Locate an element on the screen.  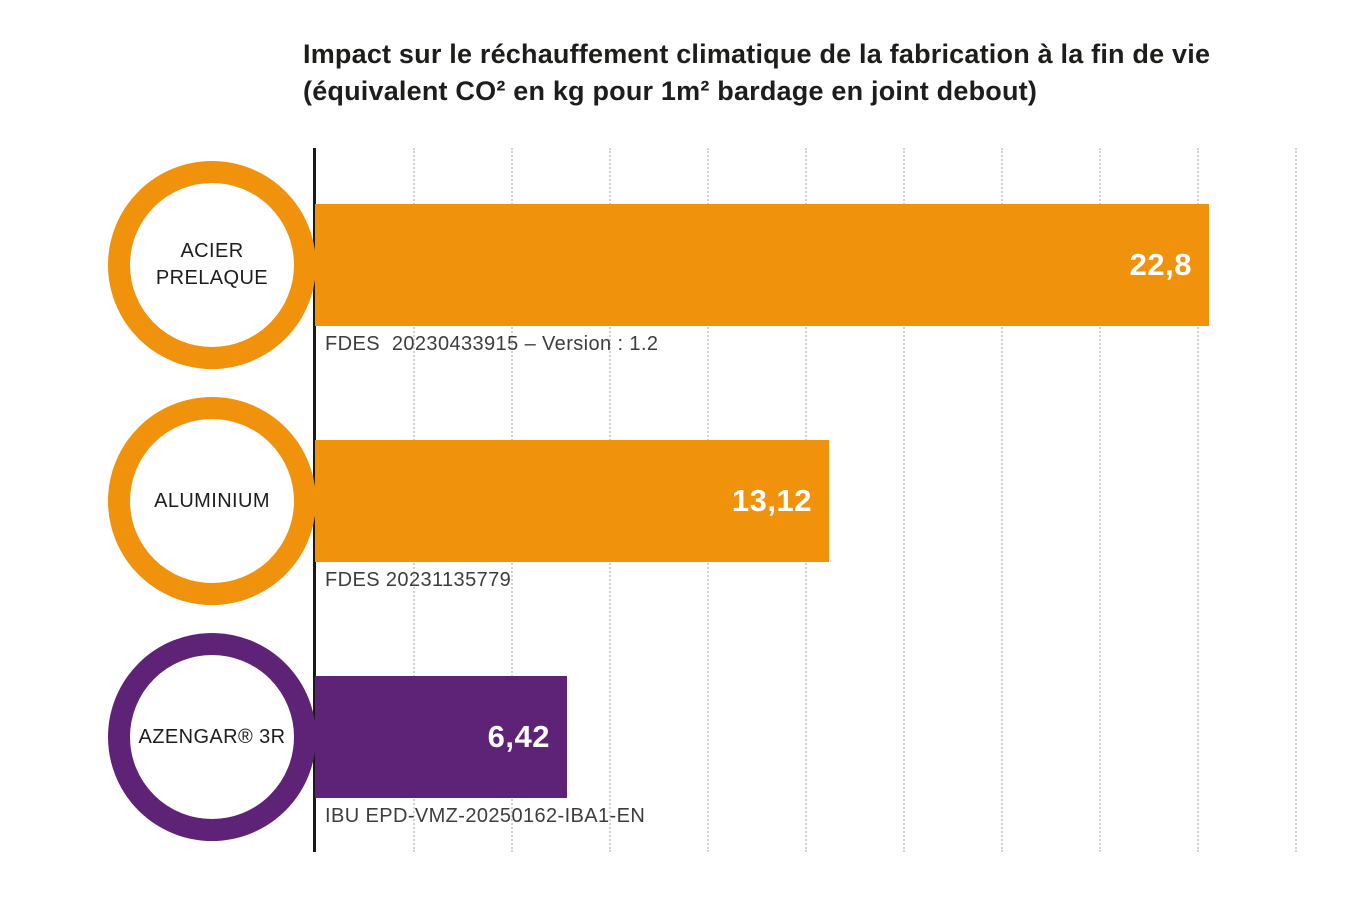
category-ring-badge: AZENGAR® 3R is located at coordinates (212, 737).